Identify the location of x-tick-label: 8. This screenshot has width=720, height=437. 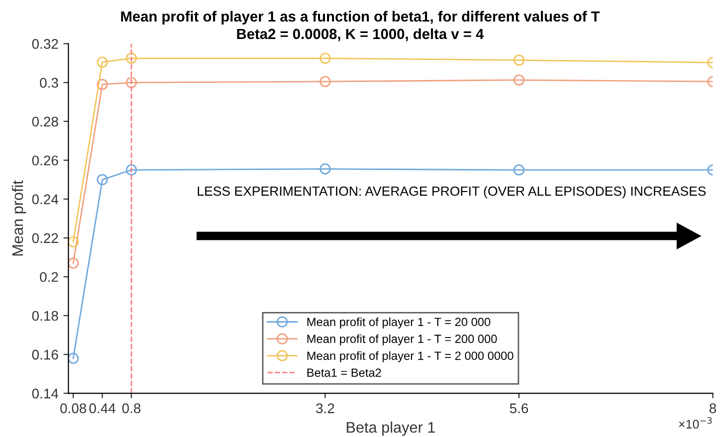
(713, 408).